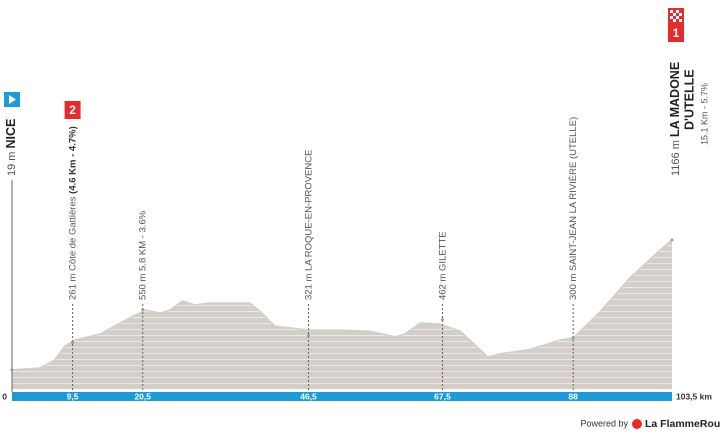 The width and height of the screenshot is (720, 435). What do you see at coordinates (72, 233) in the screenshot?
I see `place-name: Côte de Gattières` at bounding box center [72, 233].